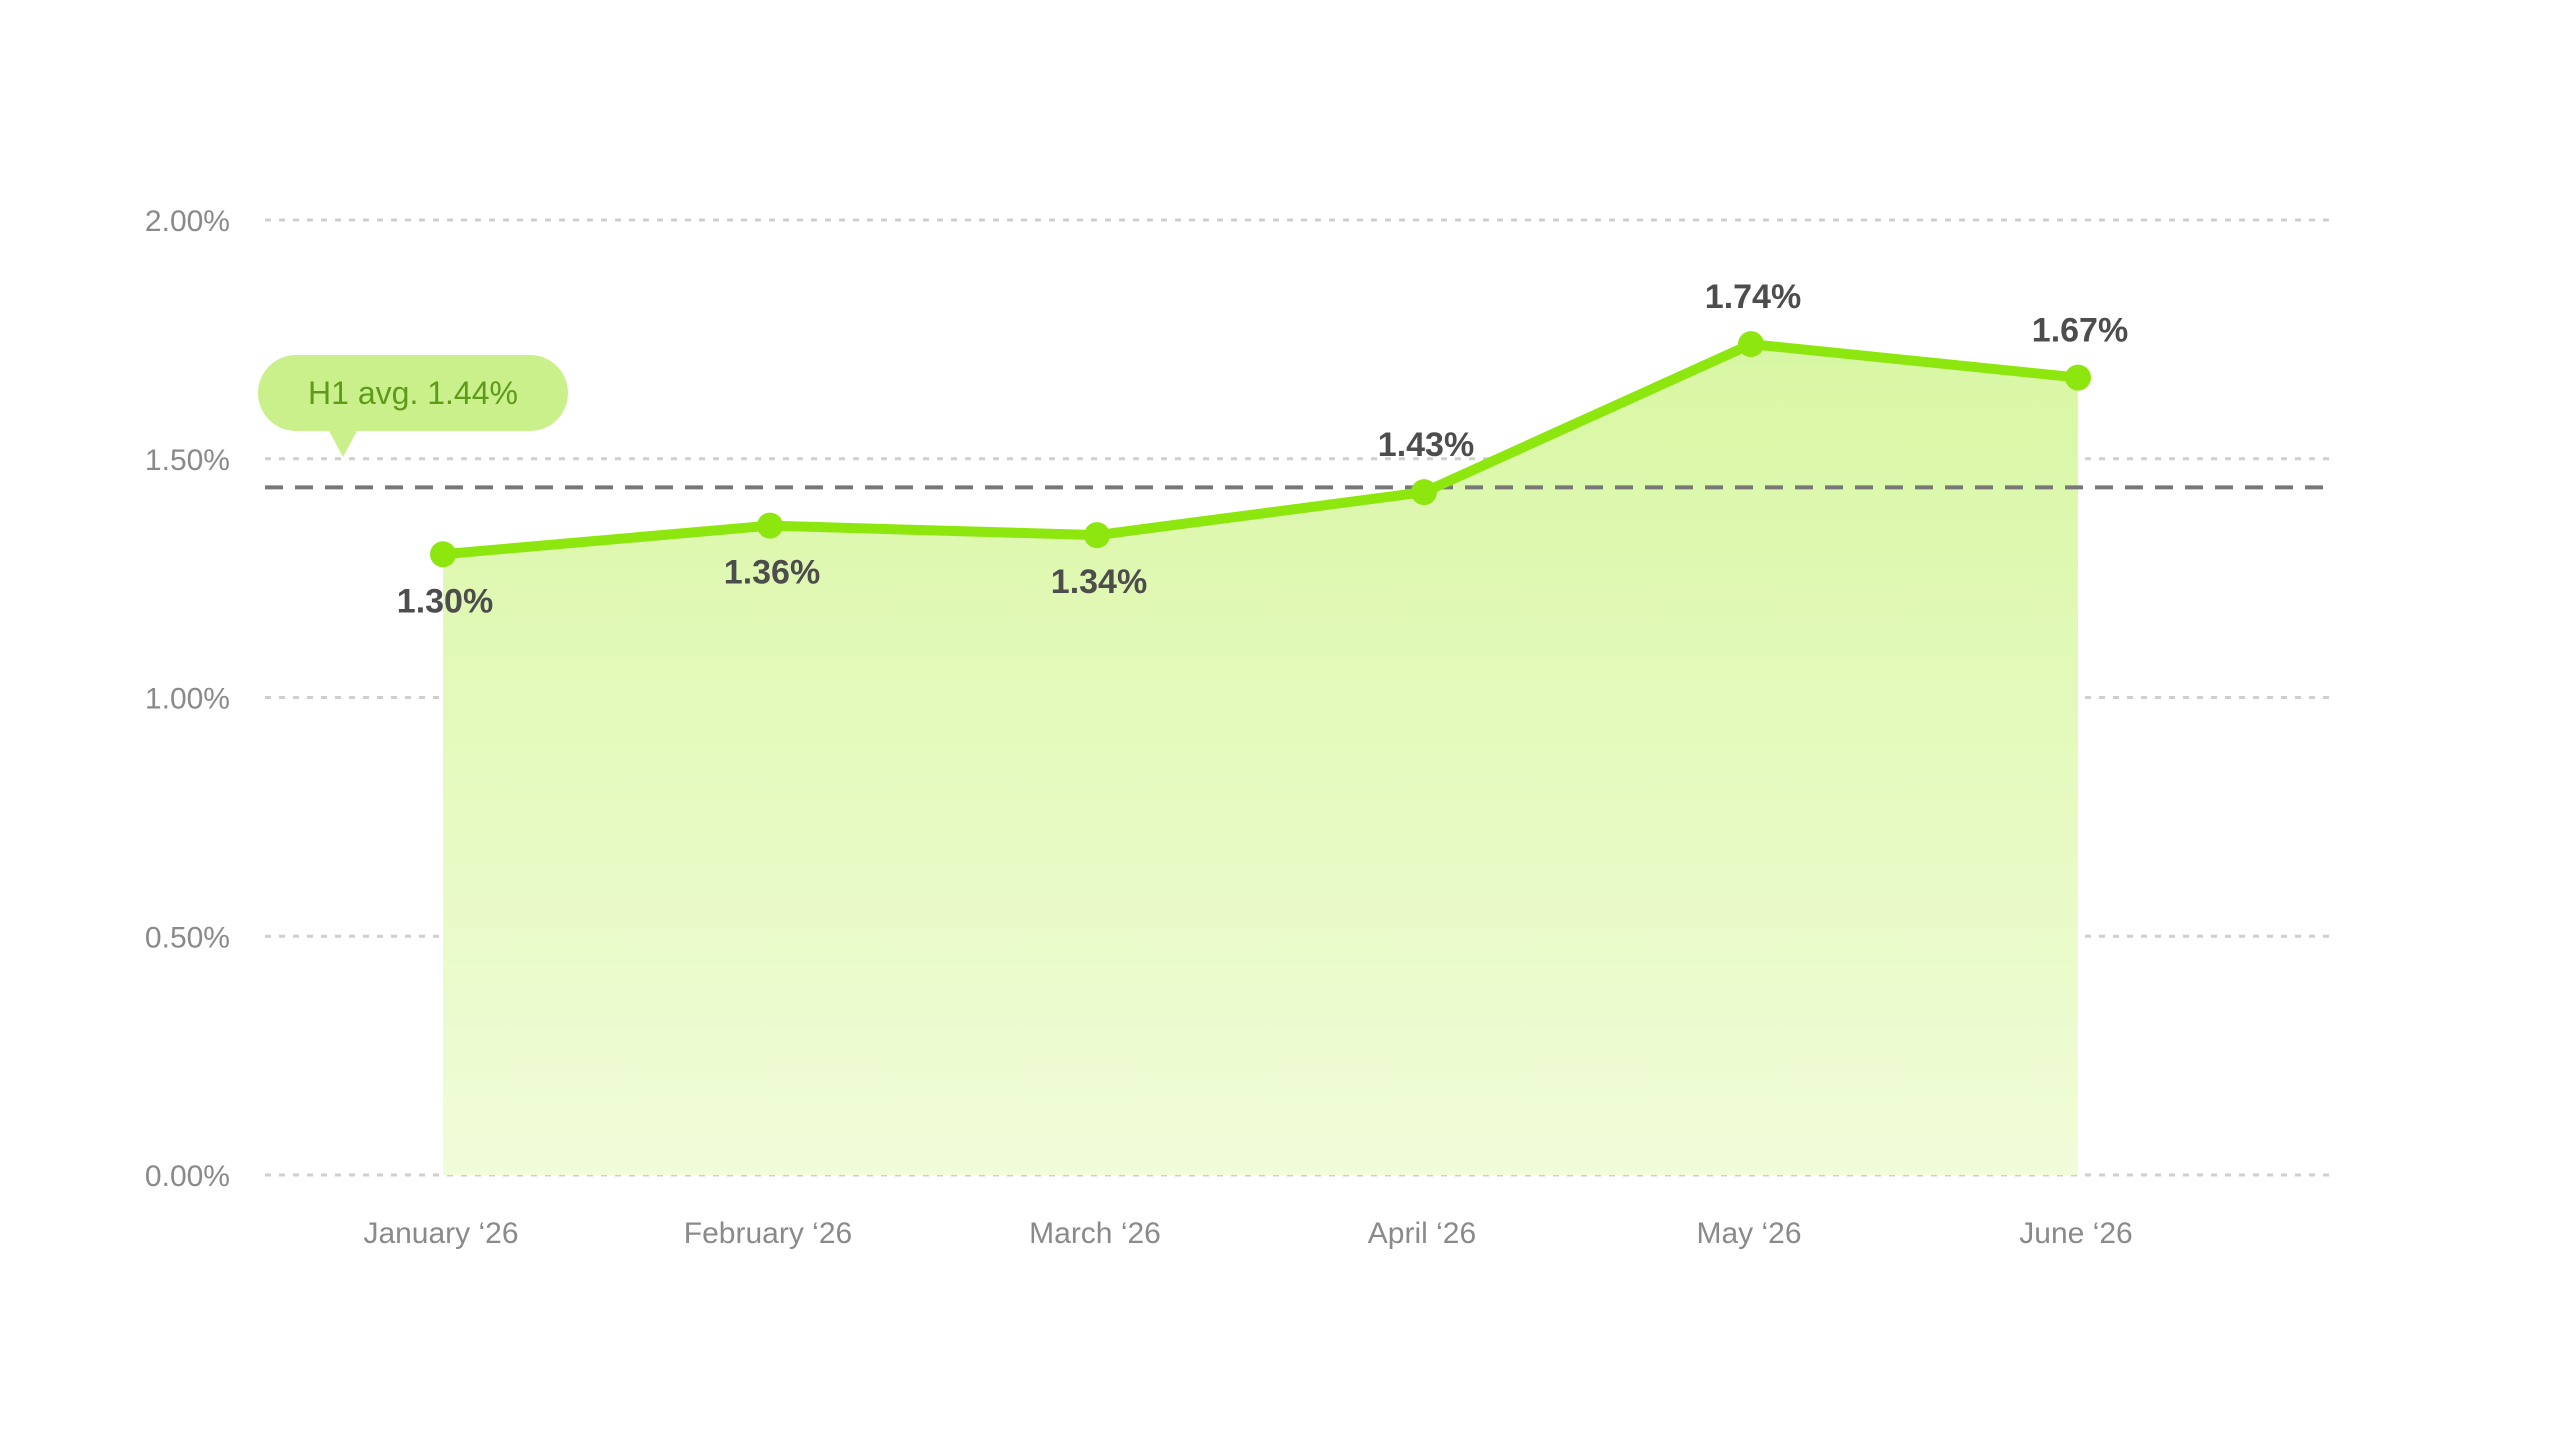 Image resolution: width=2560 pixels, height=1440 pixels. Describe the element at coordinates (1294, 422) in the screenshot. I see `average-reference: H1 avg. 1.44%` at that location.